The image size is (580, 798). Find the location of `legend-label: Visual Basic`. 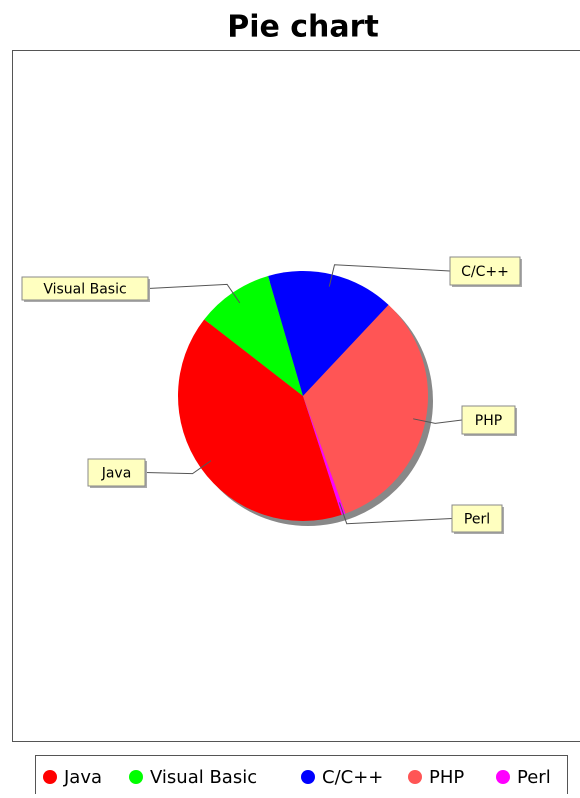

legend-label: Visual Basic is located at coordinates (203, 777).